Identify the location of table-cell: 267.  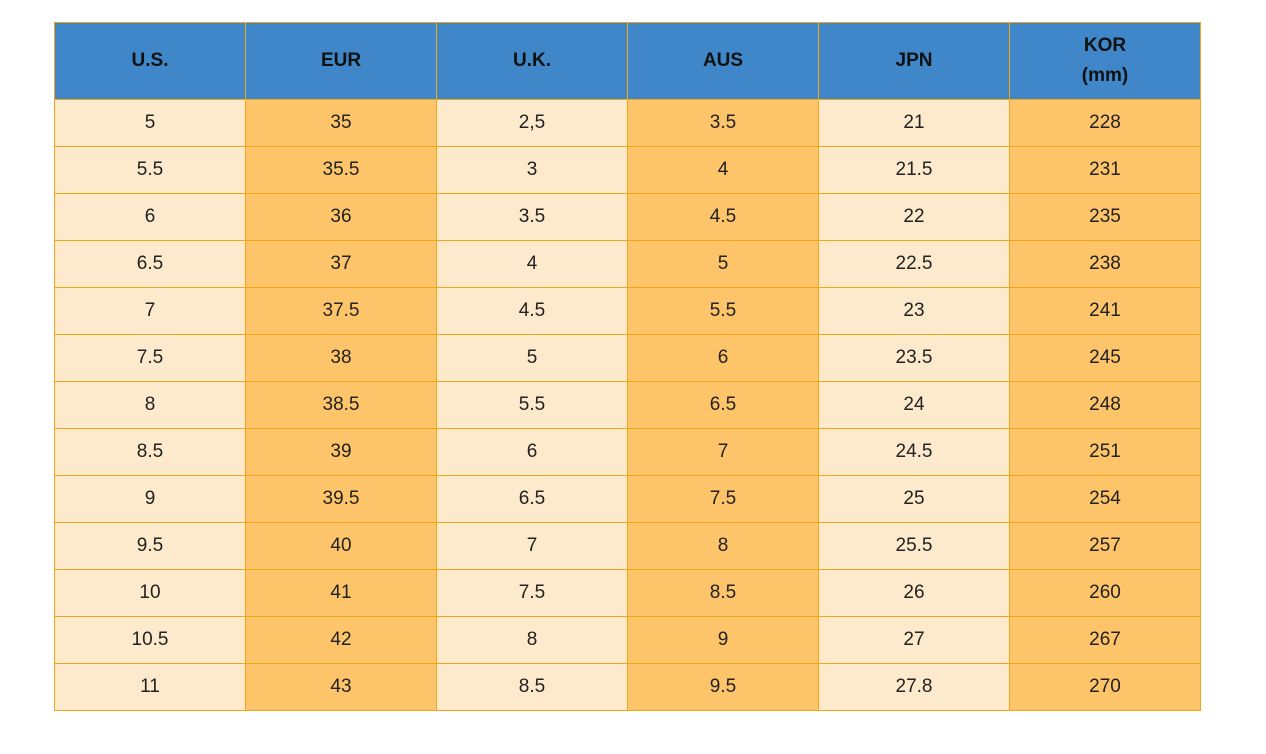
(1105, 640).